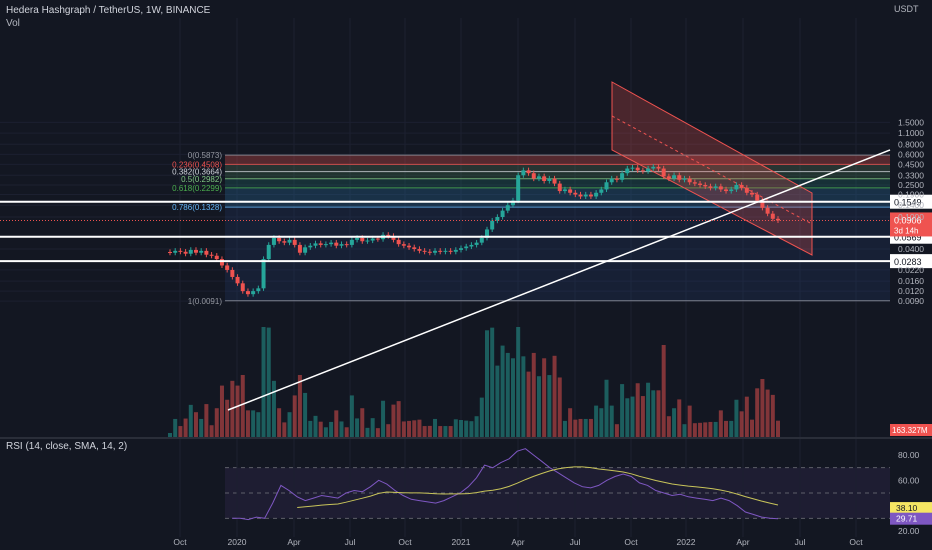 The height and width of the screenshot is (550, 932). What do you see at coordinates (197, 188) in the screenshot?
I see `fib-level-label: 0.618(0.2299)` at bounding box center [197, 188].